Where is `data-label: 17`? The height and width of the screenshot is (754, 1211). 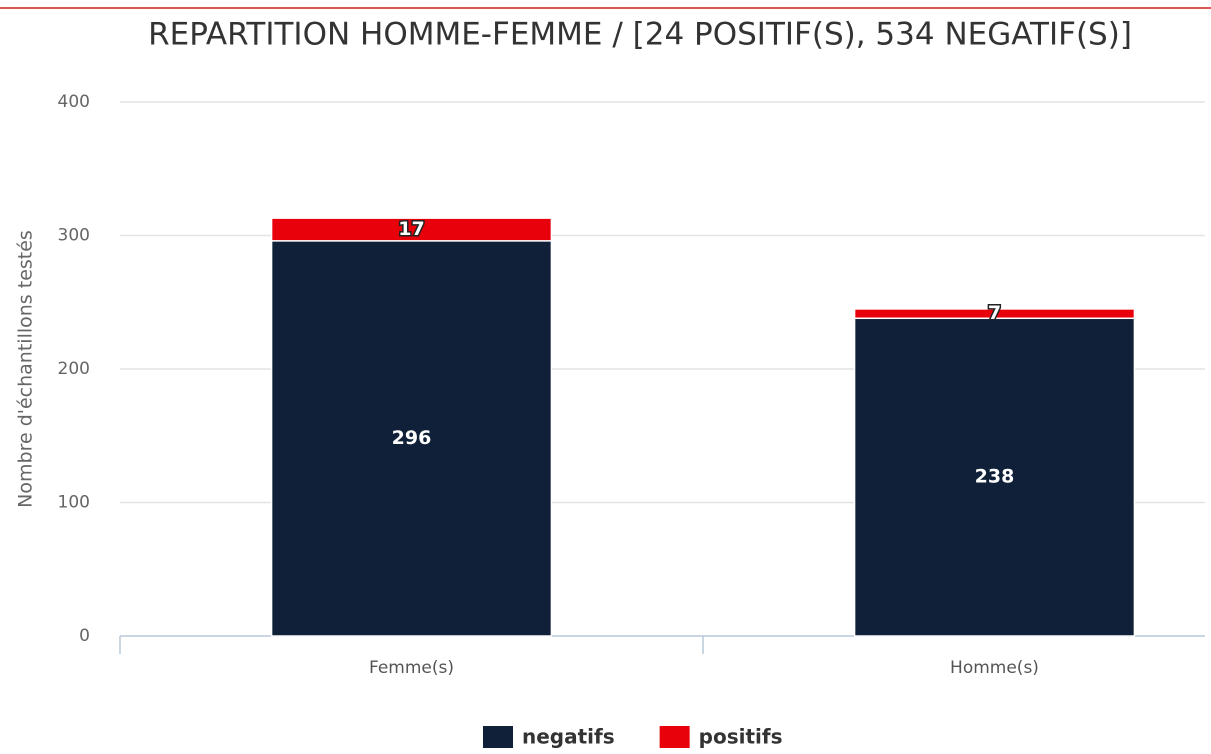
data-label: 17 is located at coordinates (411, 229).